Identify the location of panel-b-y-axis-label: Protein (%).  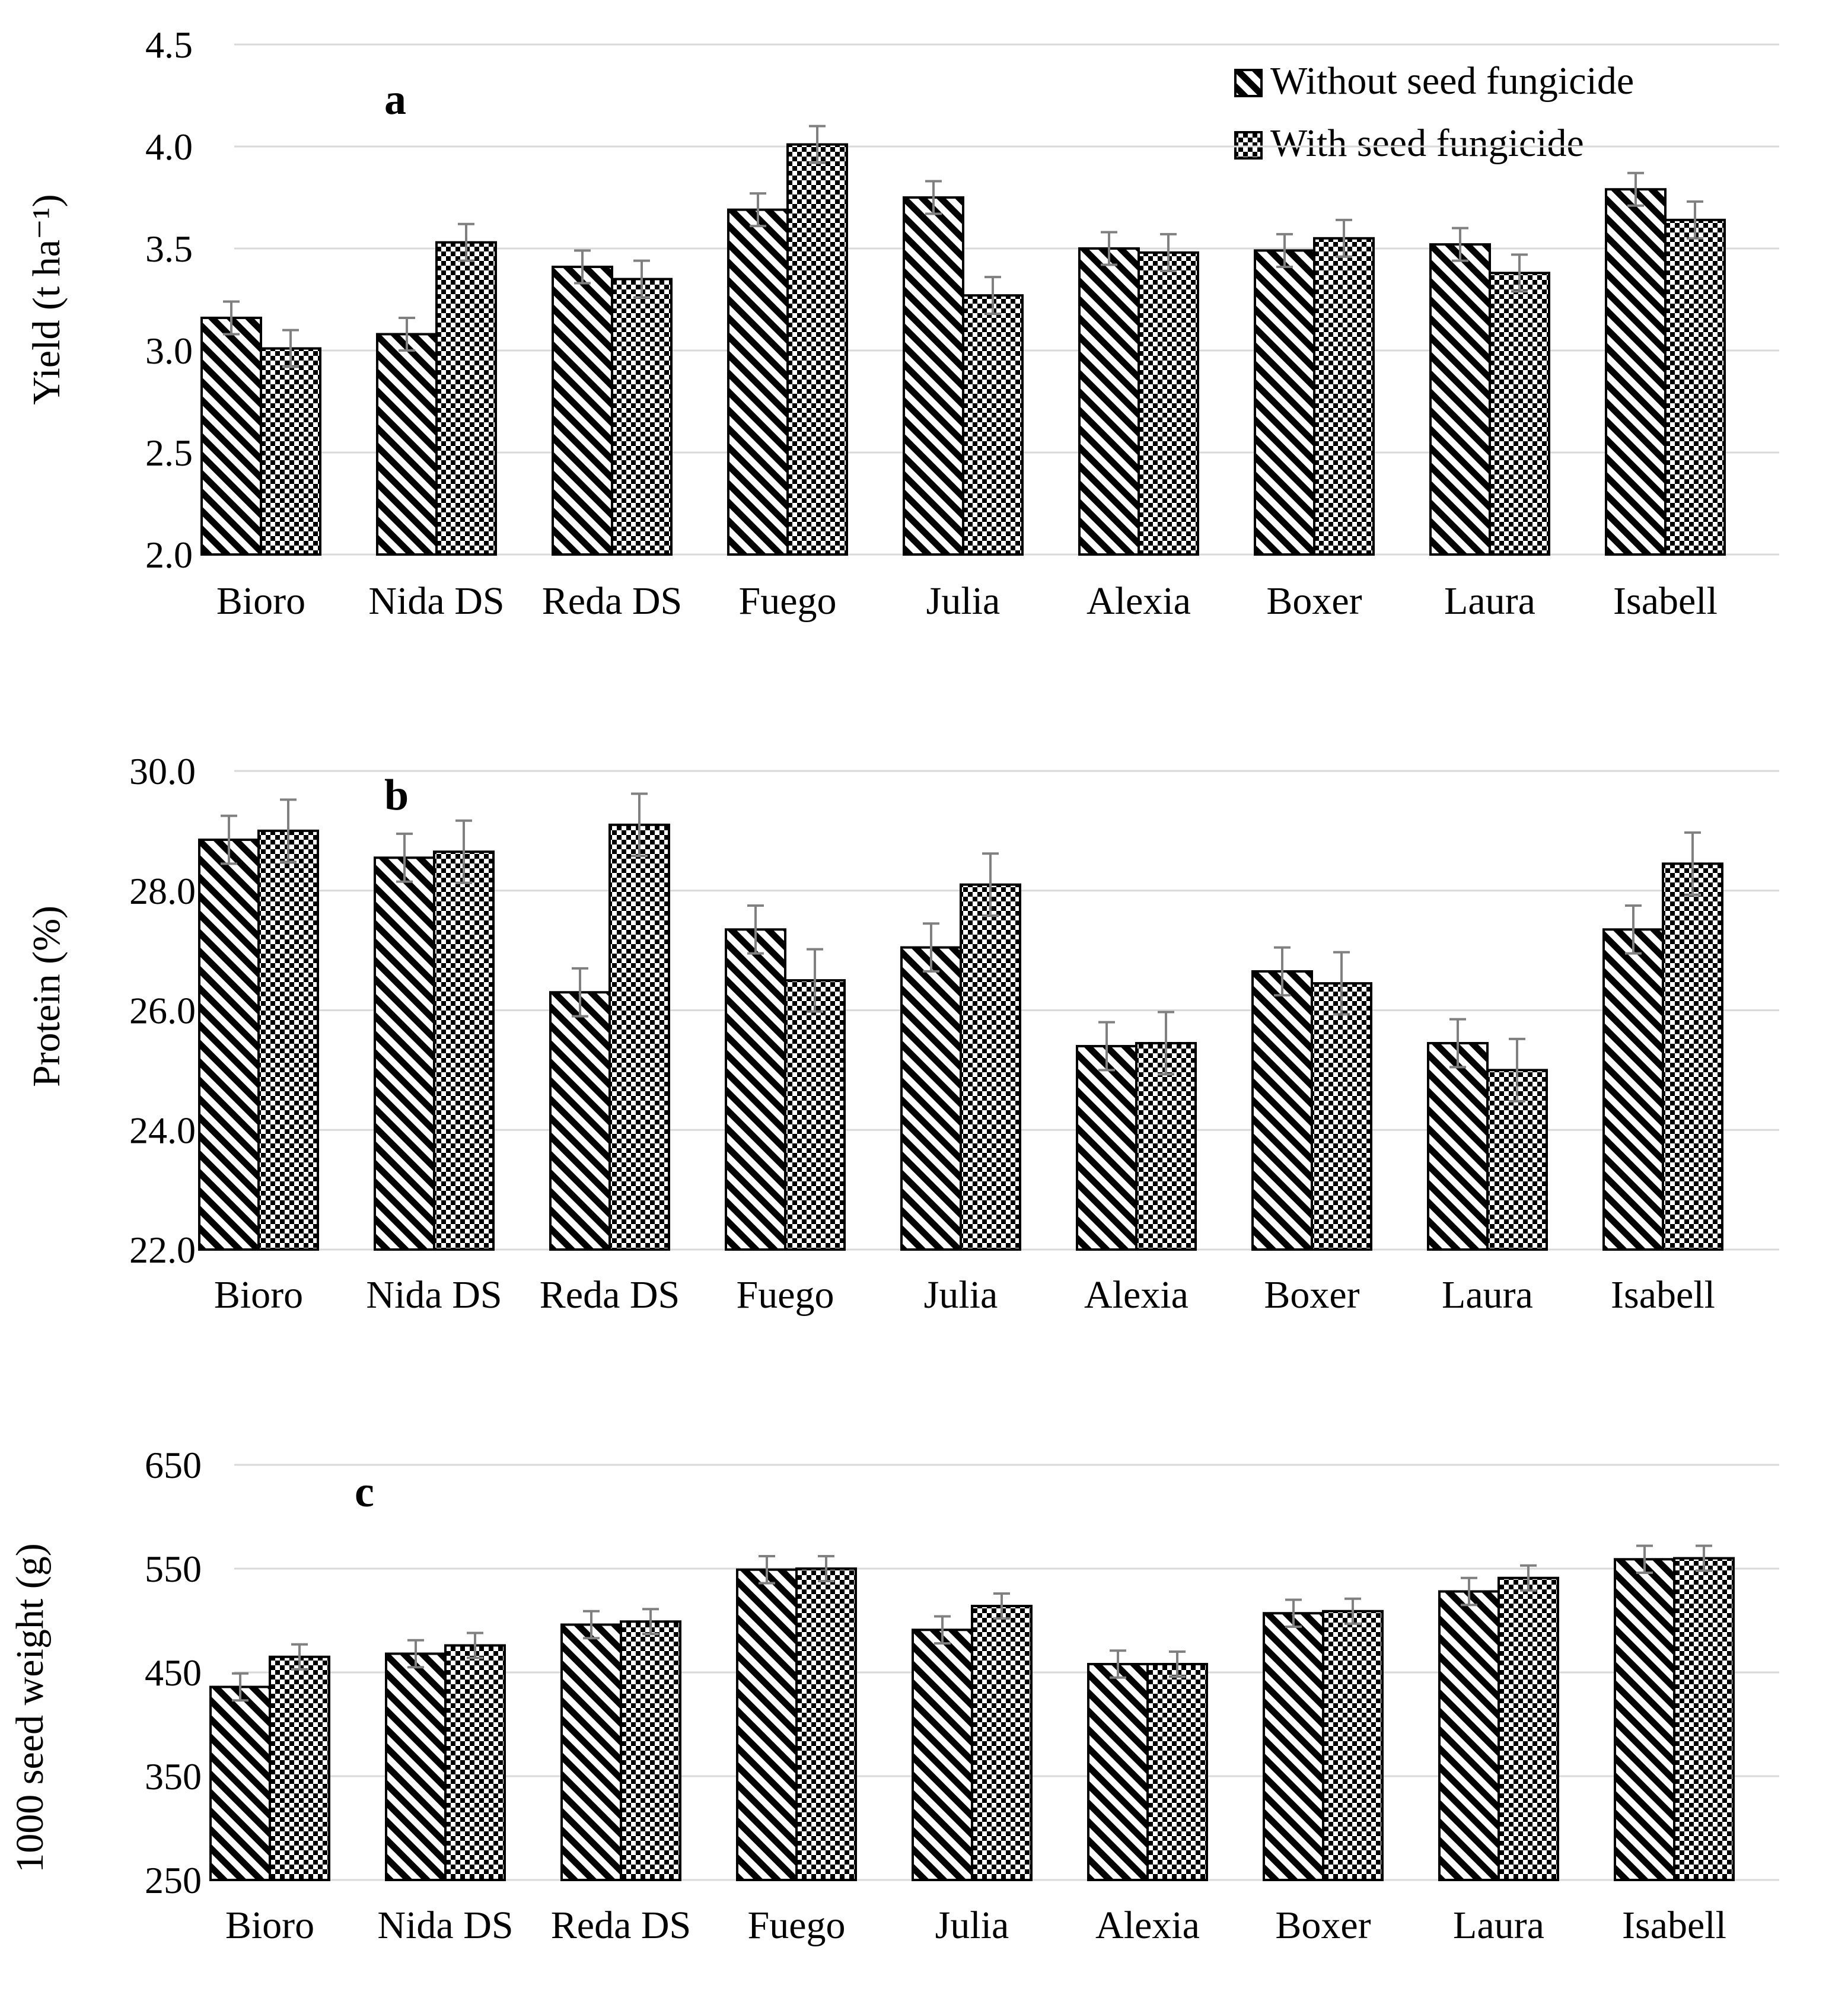
(46, 996).